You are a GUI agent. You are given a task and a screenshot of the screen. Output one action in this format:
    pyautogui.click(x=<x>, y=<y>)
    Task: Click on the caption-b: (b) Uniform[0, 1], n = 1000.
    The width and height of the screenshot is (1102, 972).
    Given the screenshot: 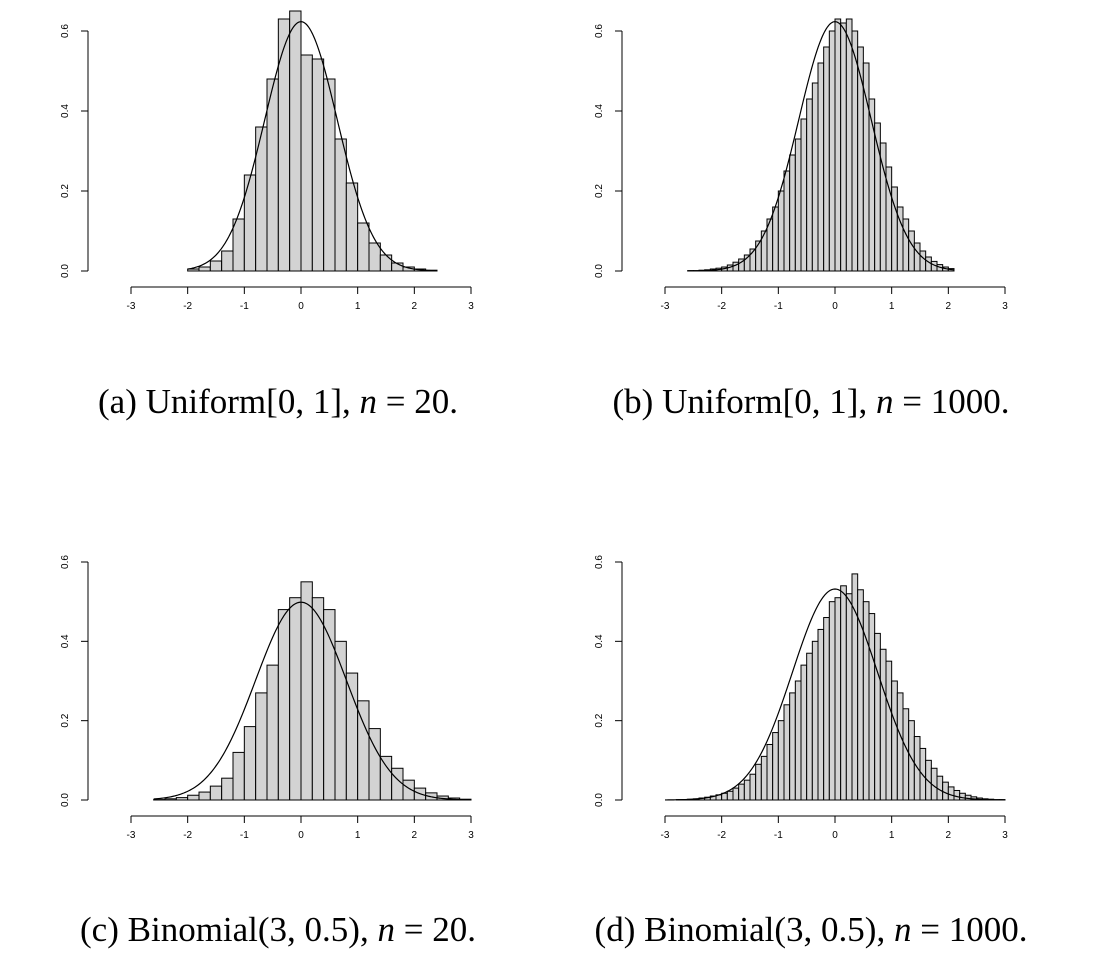 What is the action you would take?
    pyautogui.click(x=811, y=401)
    